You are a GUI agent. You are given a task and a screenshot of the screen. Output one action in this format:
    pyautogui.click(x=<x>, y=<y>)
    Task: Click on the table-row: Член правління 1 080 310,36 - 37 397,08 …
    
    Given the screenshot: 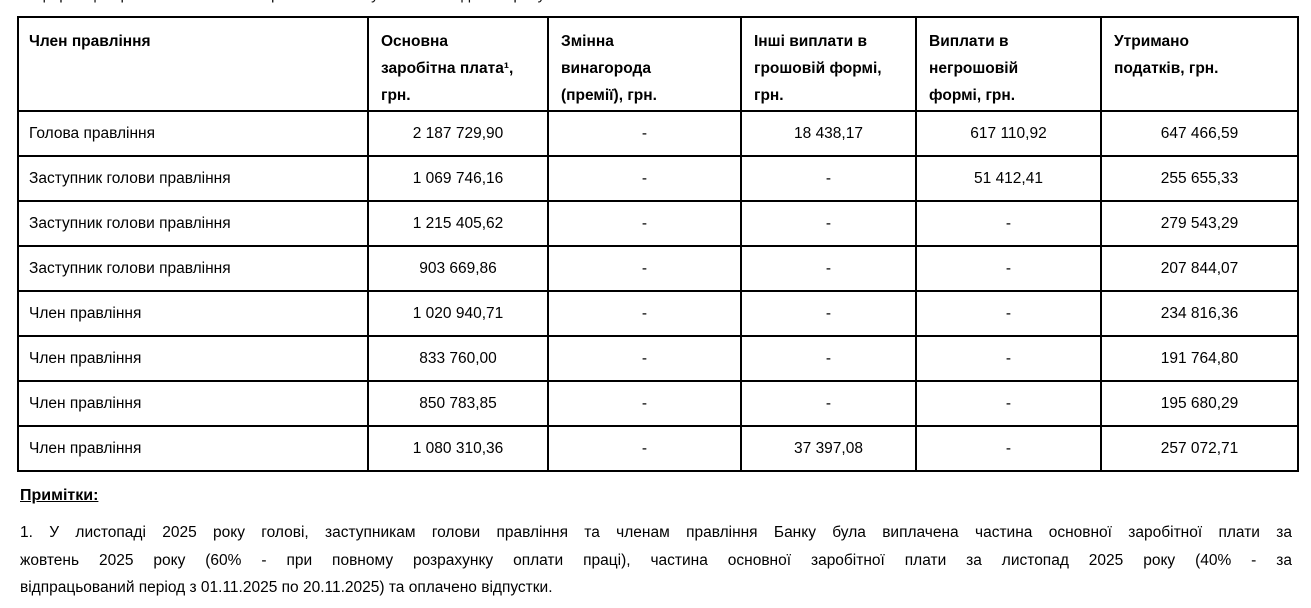 What is the action you would take?
    pyautogui.click(x=658, y=448)
    